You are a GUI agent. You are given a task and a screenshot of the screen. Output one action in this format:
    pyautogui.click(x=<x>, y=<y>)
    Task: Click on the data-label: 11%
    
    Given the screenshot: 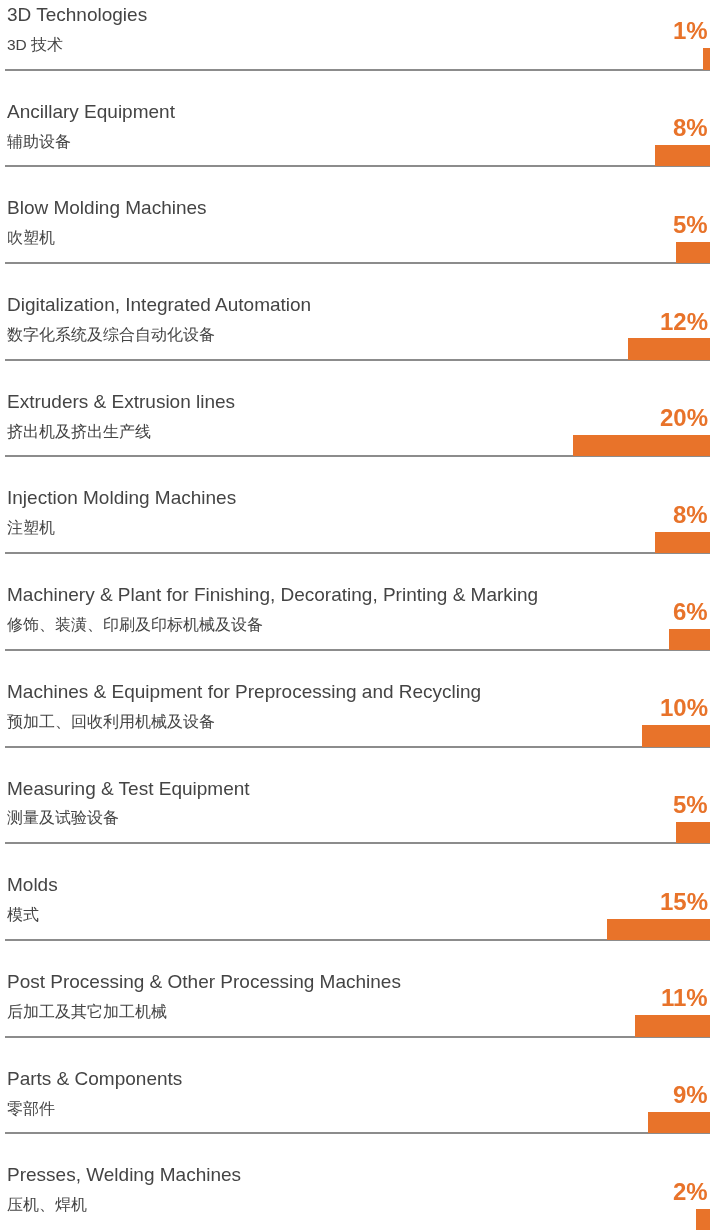 What is the action you would take?
    pyautogui.click(x=684, y=997)
    